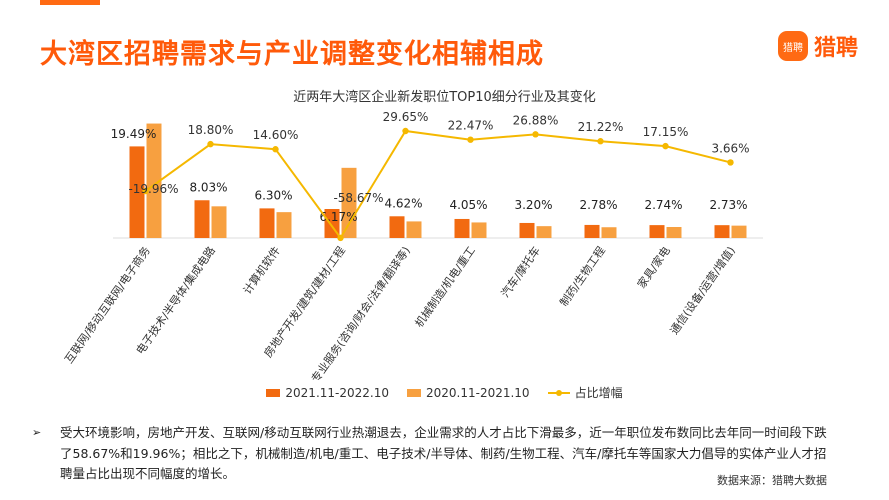  What do you see at coordinates (471, 126) in the screenshot?
I see `growth-value-label: 22.47%` at bounding box center [471, 126].